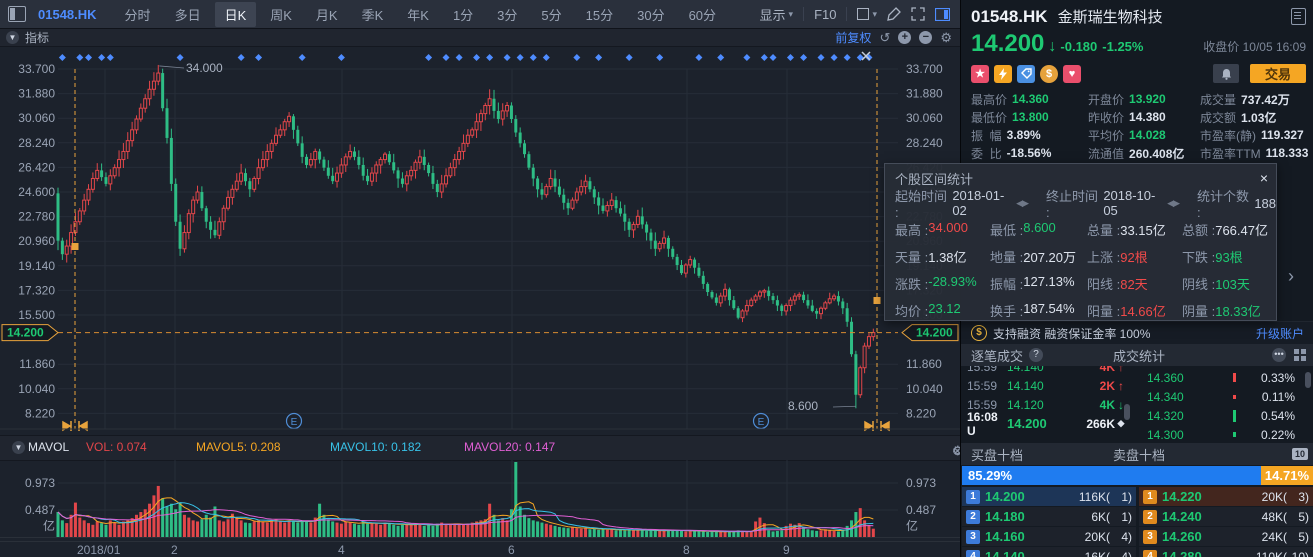  Describe the element at coordinates (1263, 178) in the screenshot. I see `close-icon: ×` at that location.